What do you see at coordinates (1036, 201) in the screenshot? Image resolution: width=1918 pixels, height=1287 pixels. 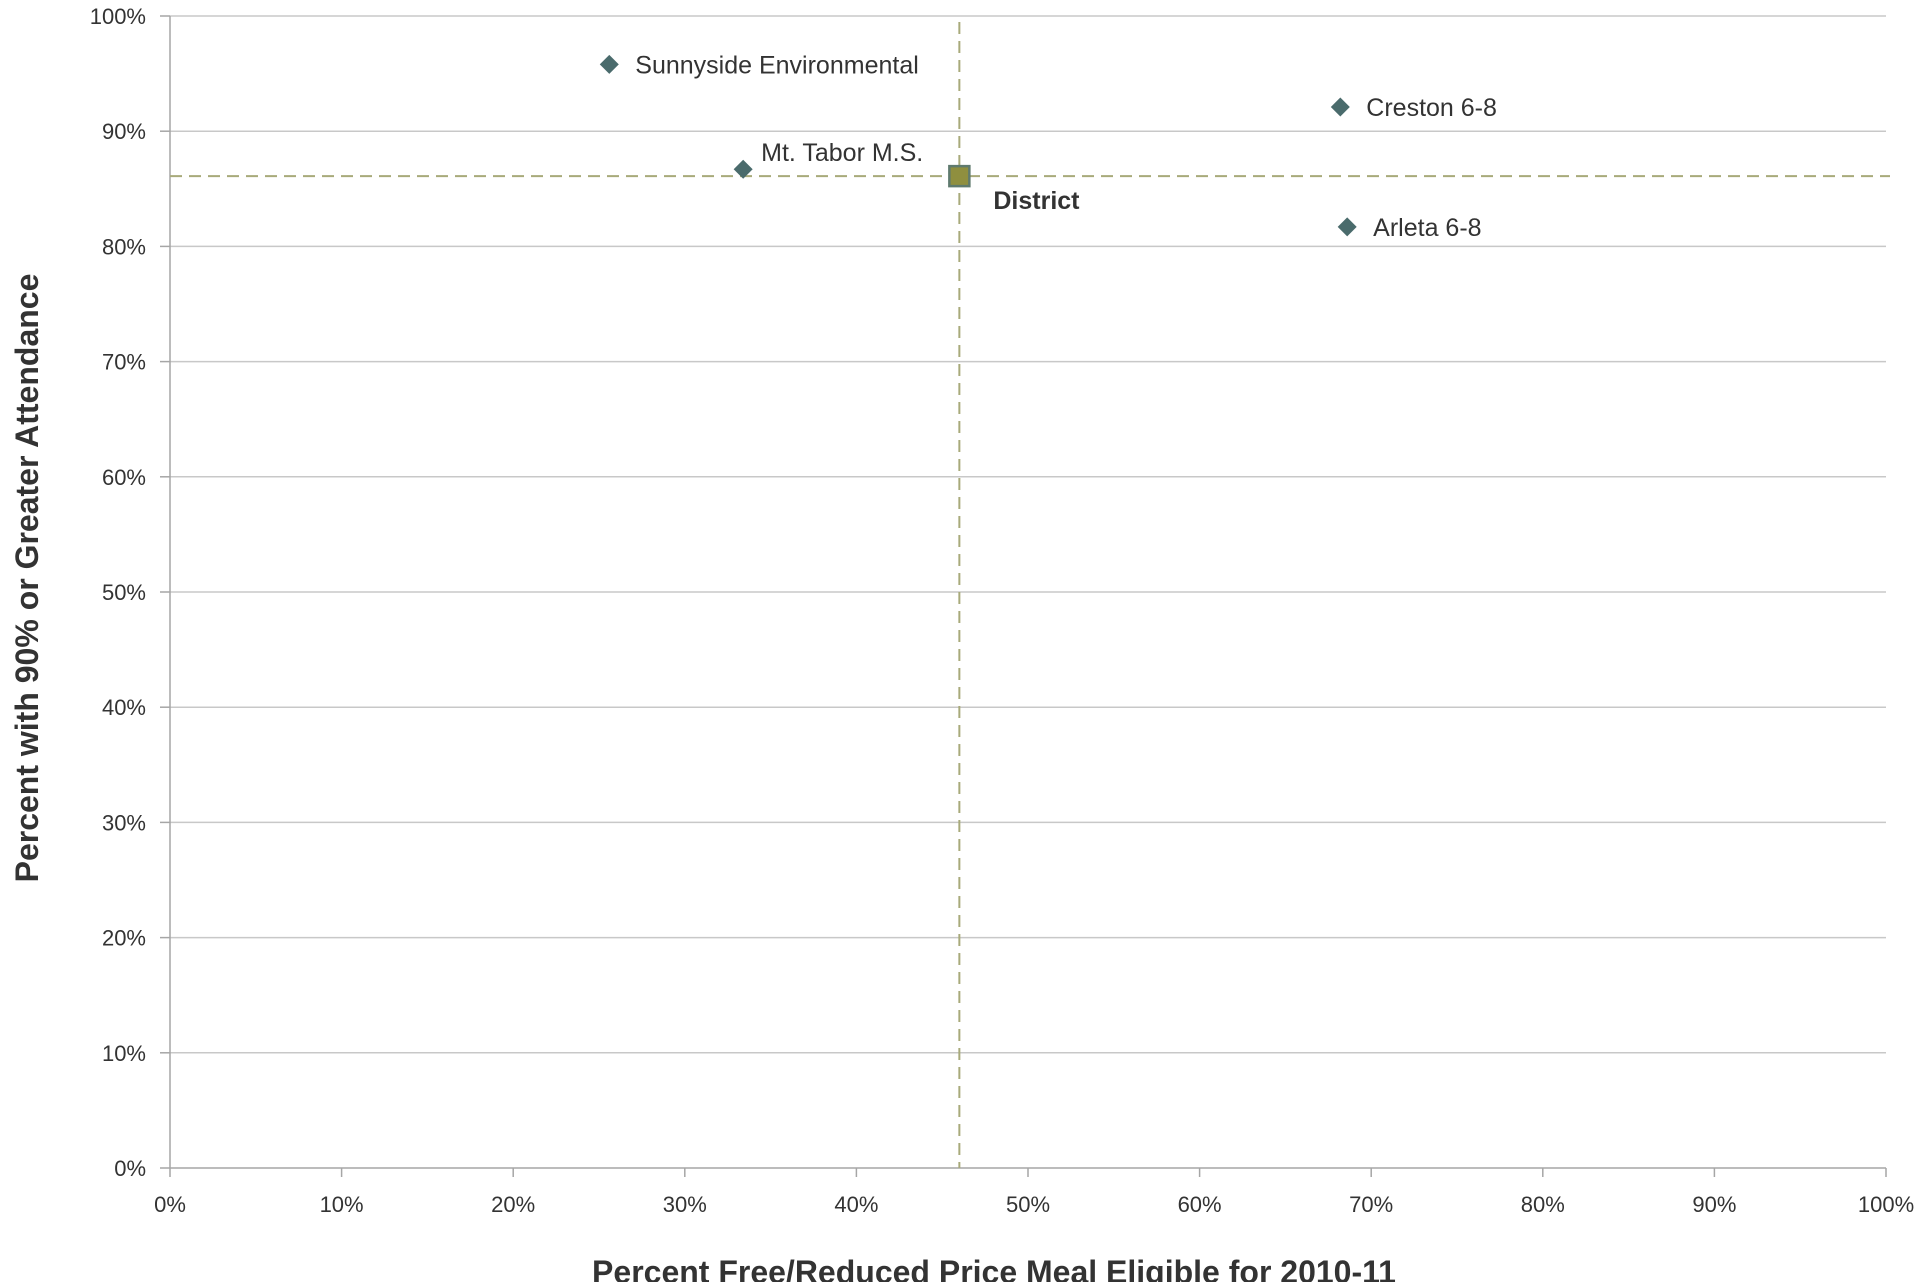 I see `point-label-district: District` at bounding box center [1036, 201].